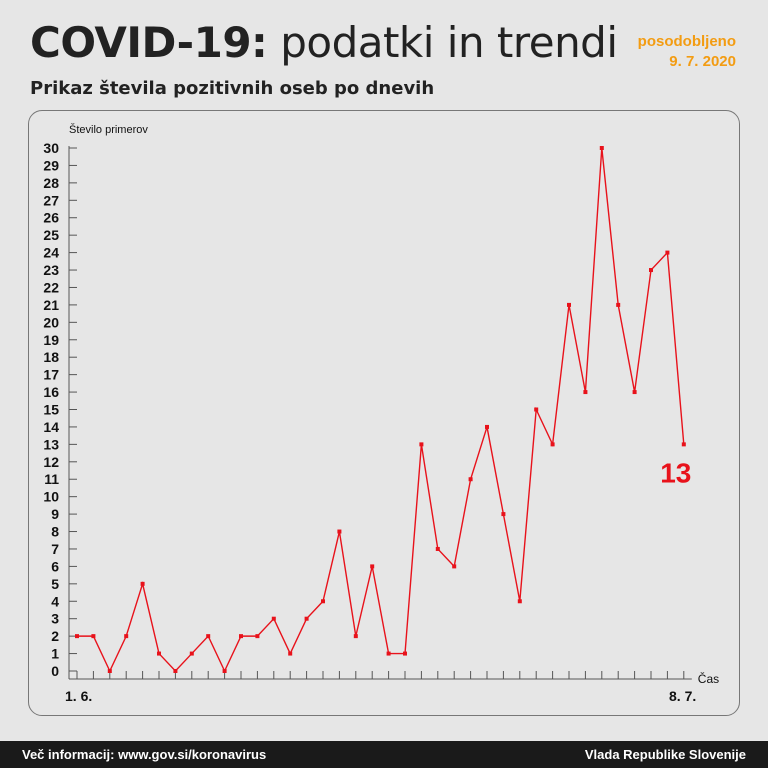  Describe the element at coordinates (144, 754) in the screenshot. I see `footer-info-link: Več informacij: www.gov.si/koronavirus` at that location.